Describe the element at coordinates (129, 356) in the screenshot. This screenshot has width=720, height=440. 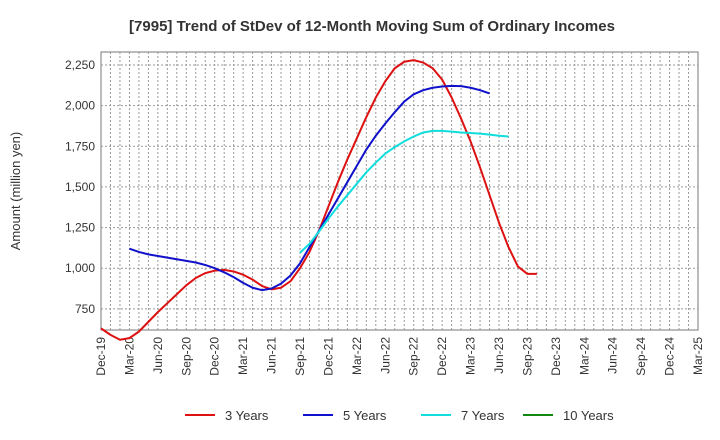
I see `x-tick-label: Mar-20` at that location.